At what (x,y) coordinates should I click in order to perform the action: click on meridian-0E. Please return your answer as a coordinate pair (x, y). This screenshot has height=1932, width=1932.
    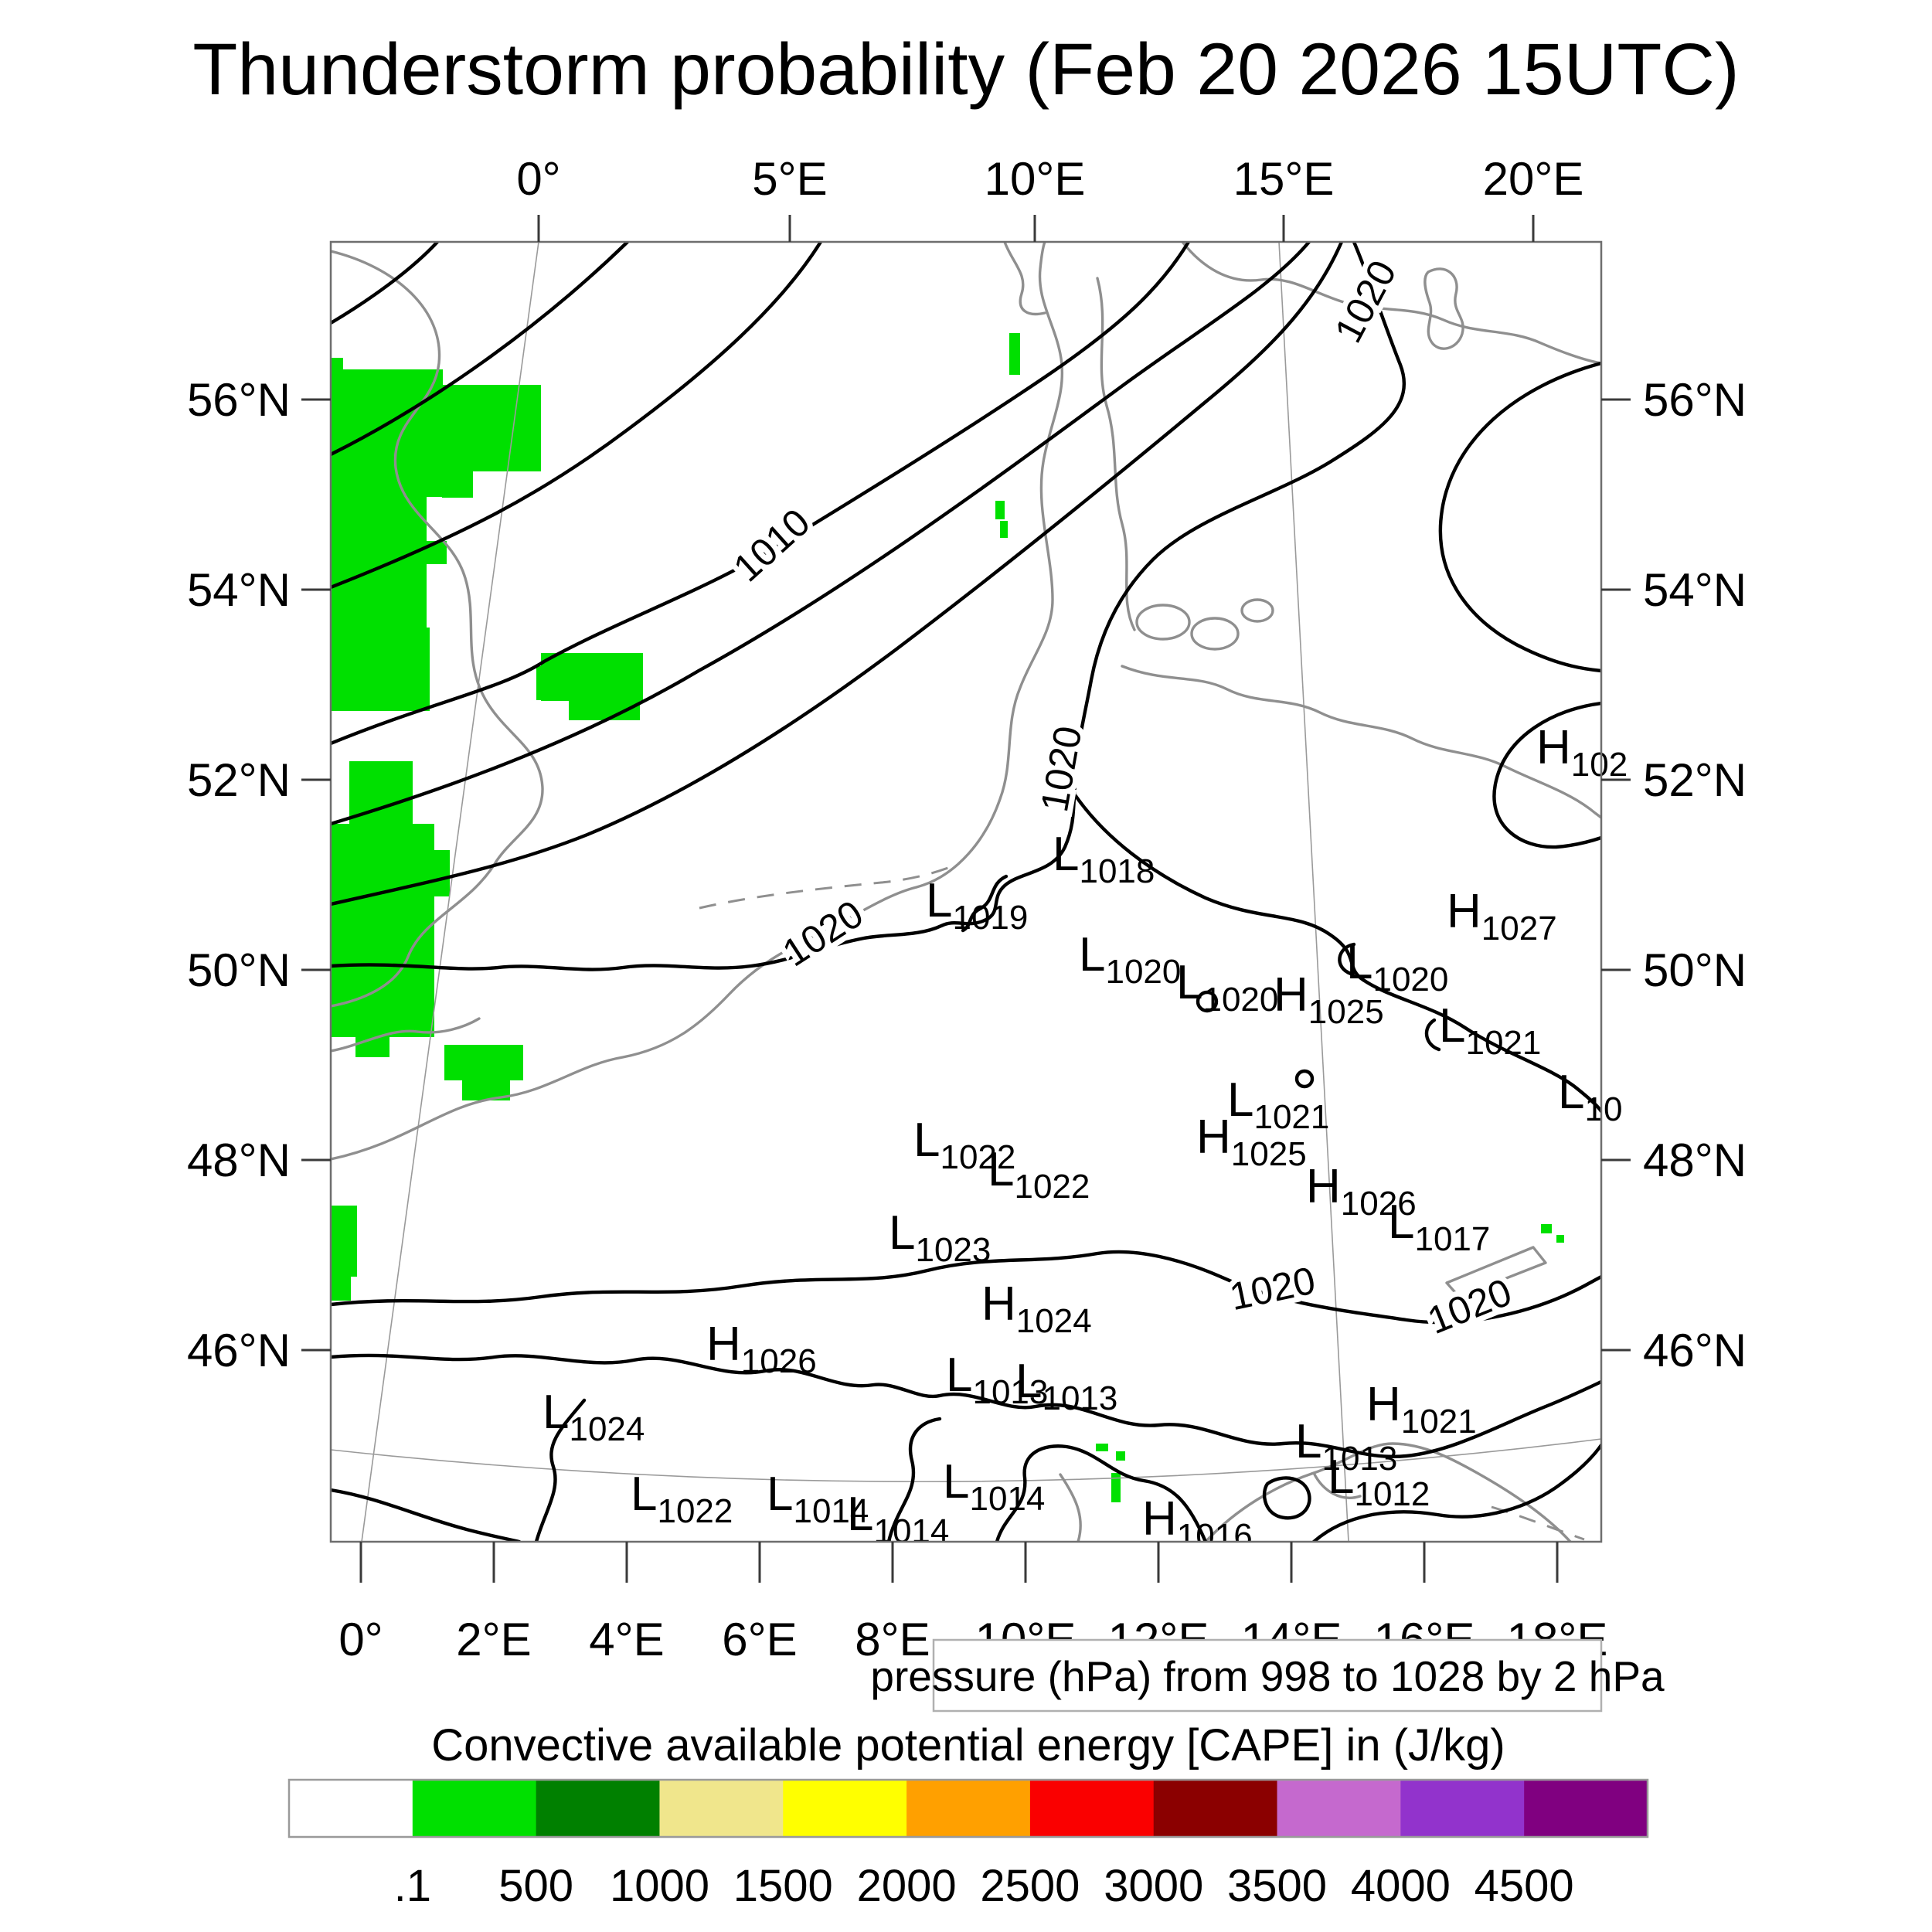
    Looking at the image, I should click on (450, 892).